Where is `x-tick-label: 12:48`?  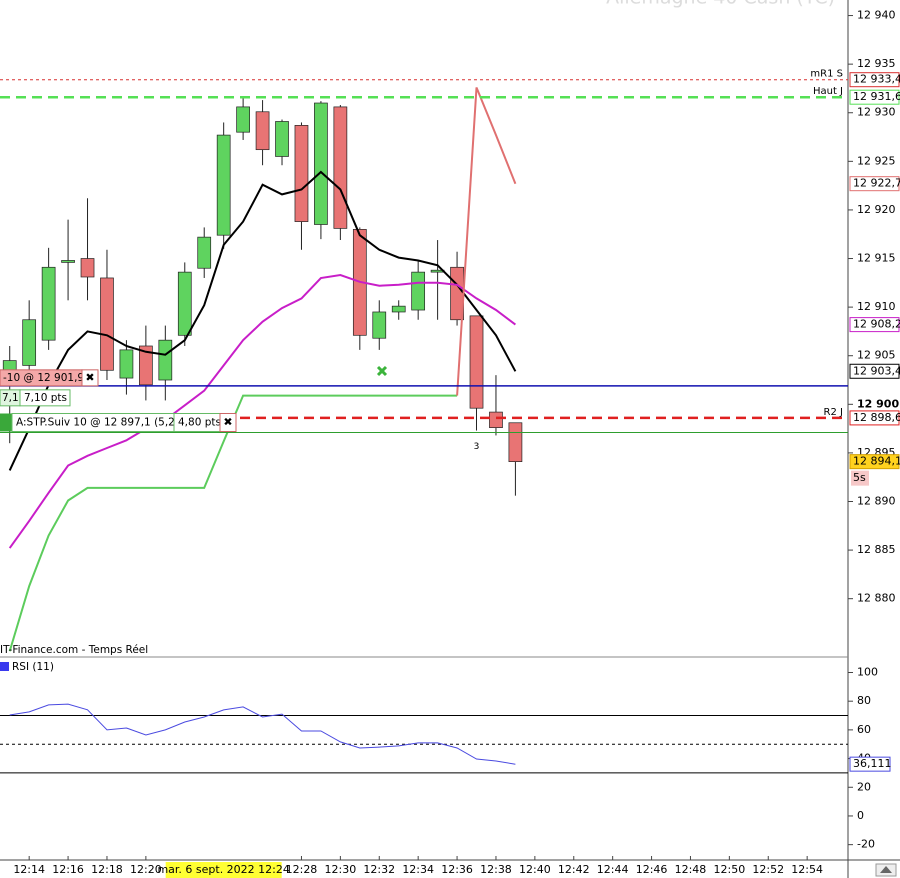
x-tick-label: 12:48 is located at coordinates (691, 869).